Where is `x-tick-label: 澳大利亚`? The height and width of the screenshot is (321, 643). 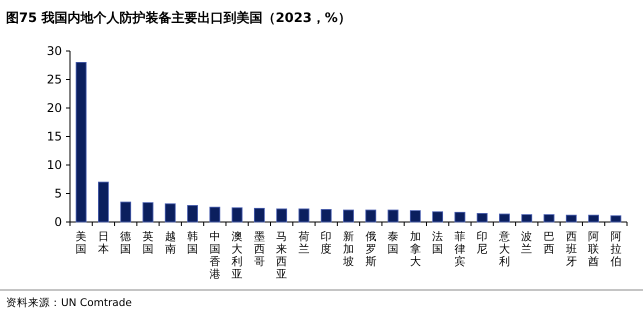 x-tick-label: 澳大利亚 is located at coordinates (237, 255).